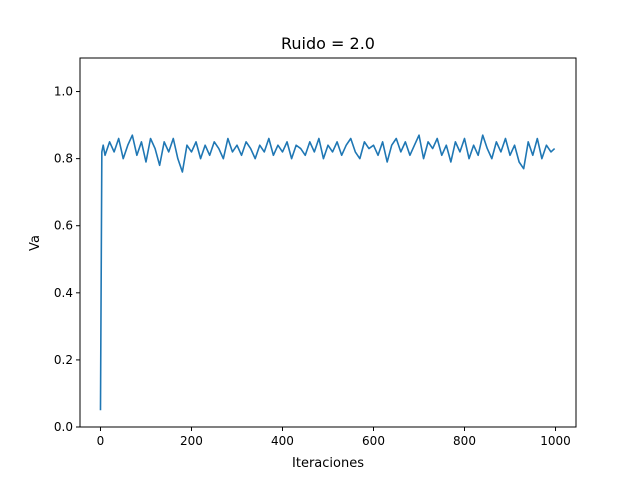 This screenshot has width=640, height=480. Describe the element at coordinates (328, 463) in the screenshot. I see `x-axis-label: Iteraciones` at that location.